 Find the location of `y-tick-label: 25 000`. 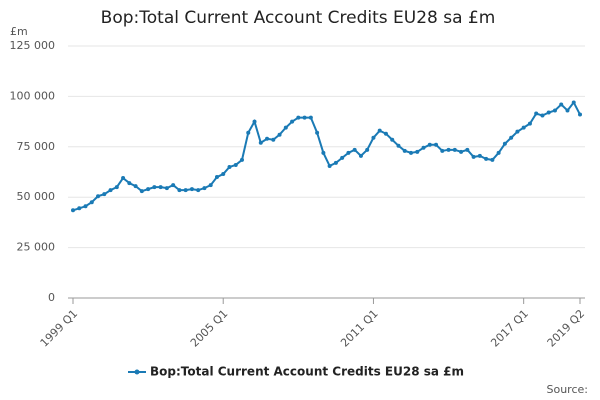

y-tick-label: 25 000 is located at coordinates (36, 247).